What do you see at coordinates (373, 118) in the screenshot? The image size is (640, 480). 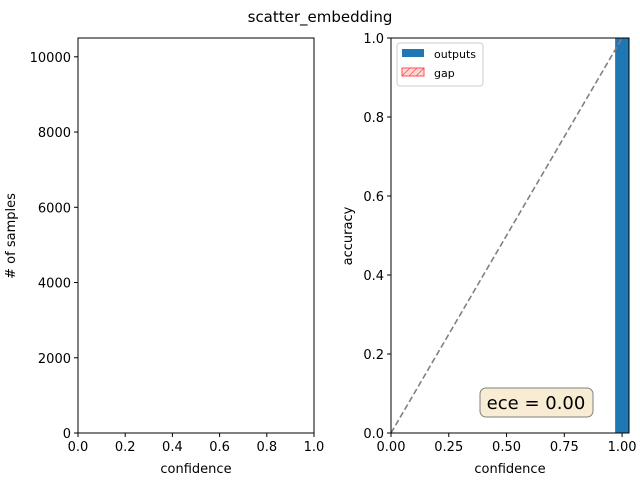 I see `y-tick-label: 0.8` at bounding box center [373, 118].